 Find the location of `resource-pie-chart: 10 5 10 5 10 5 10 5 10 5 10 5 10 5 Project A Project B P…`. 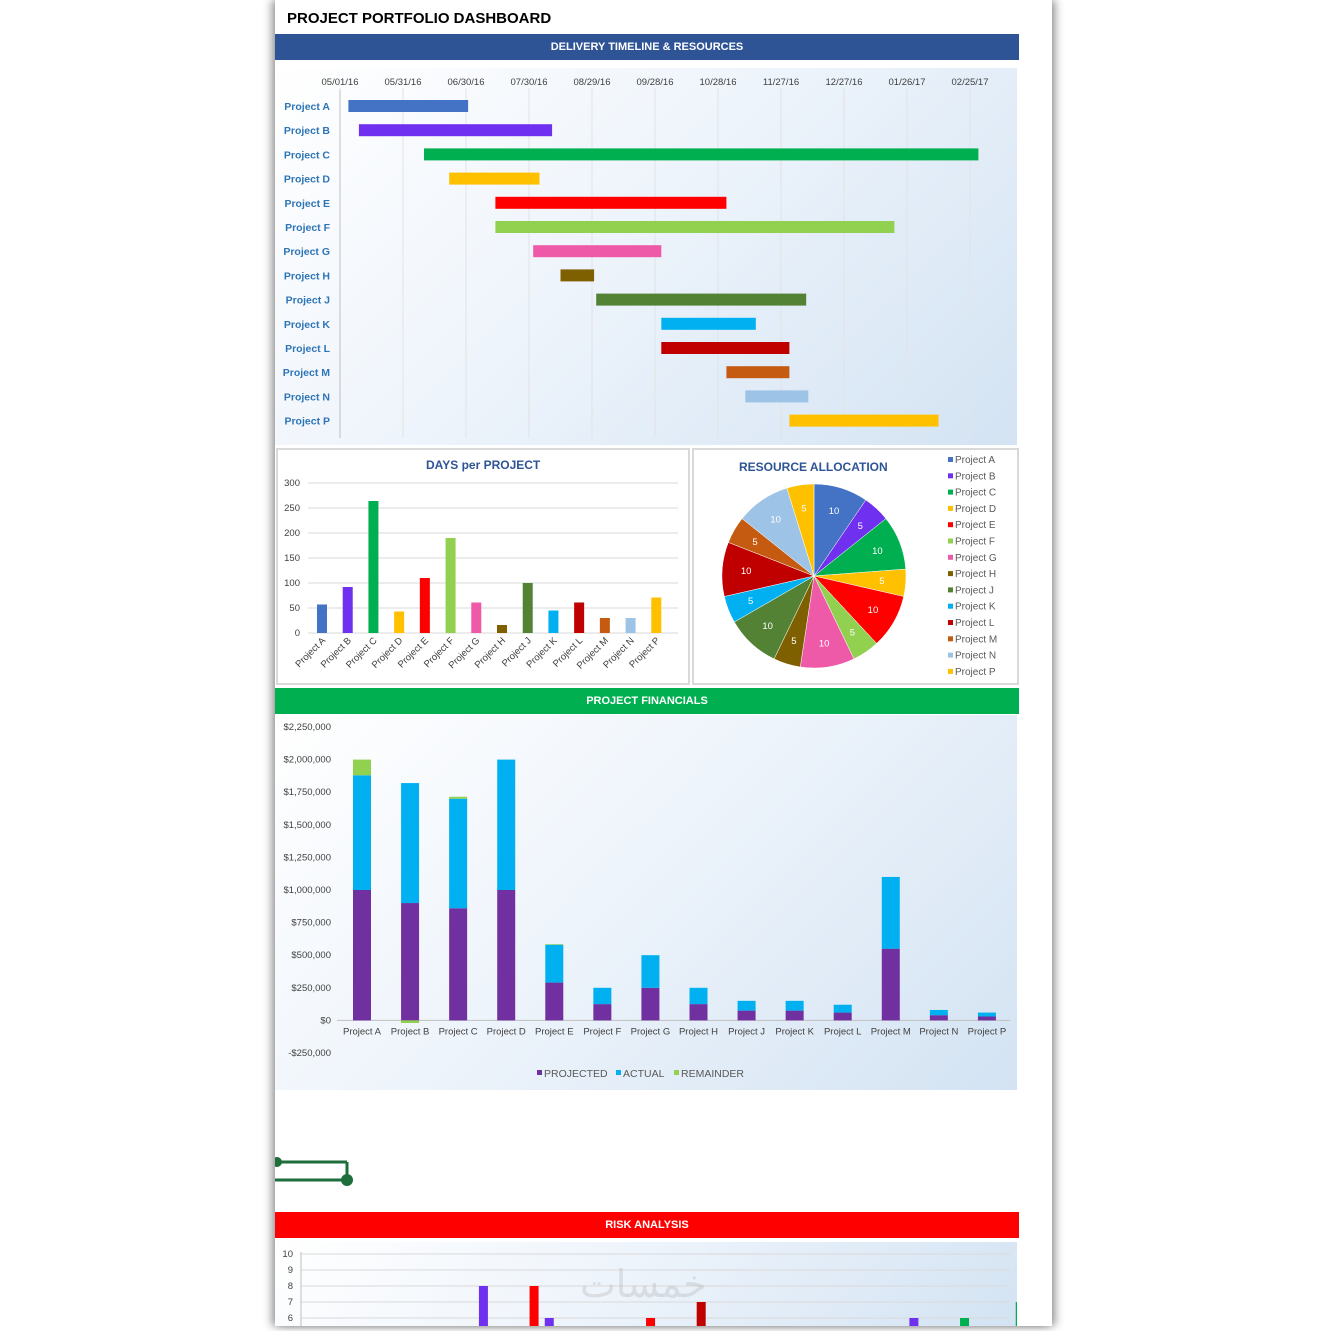

resource-pie-chart: 10 5 10 5 10 5 10 5 10 5 10 5 10 5 Project A Project B P… is located at coordinates (859, 566).